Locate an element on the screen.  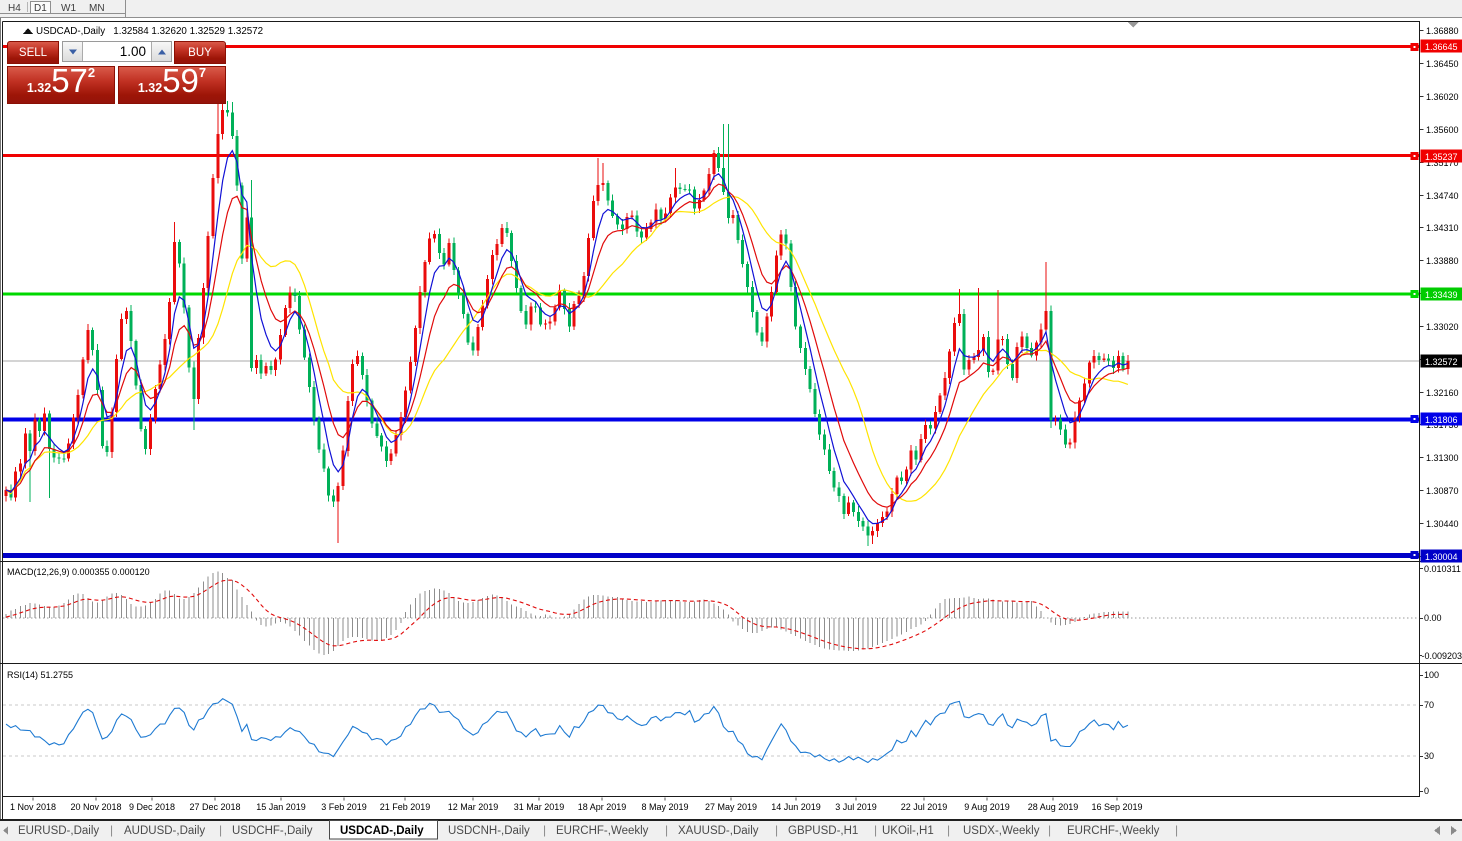
svg-text: 1 Nov 2018 is located at coordinates (33, 807).